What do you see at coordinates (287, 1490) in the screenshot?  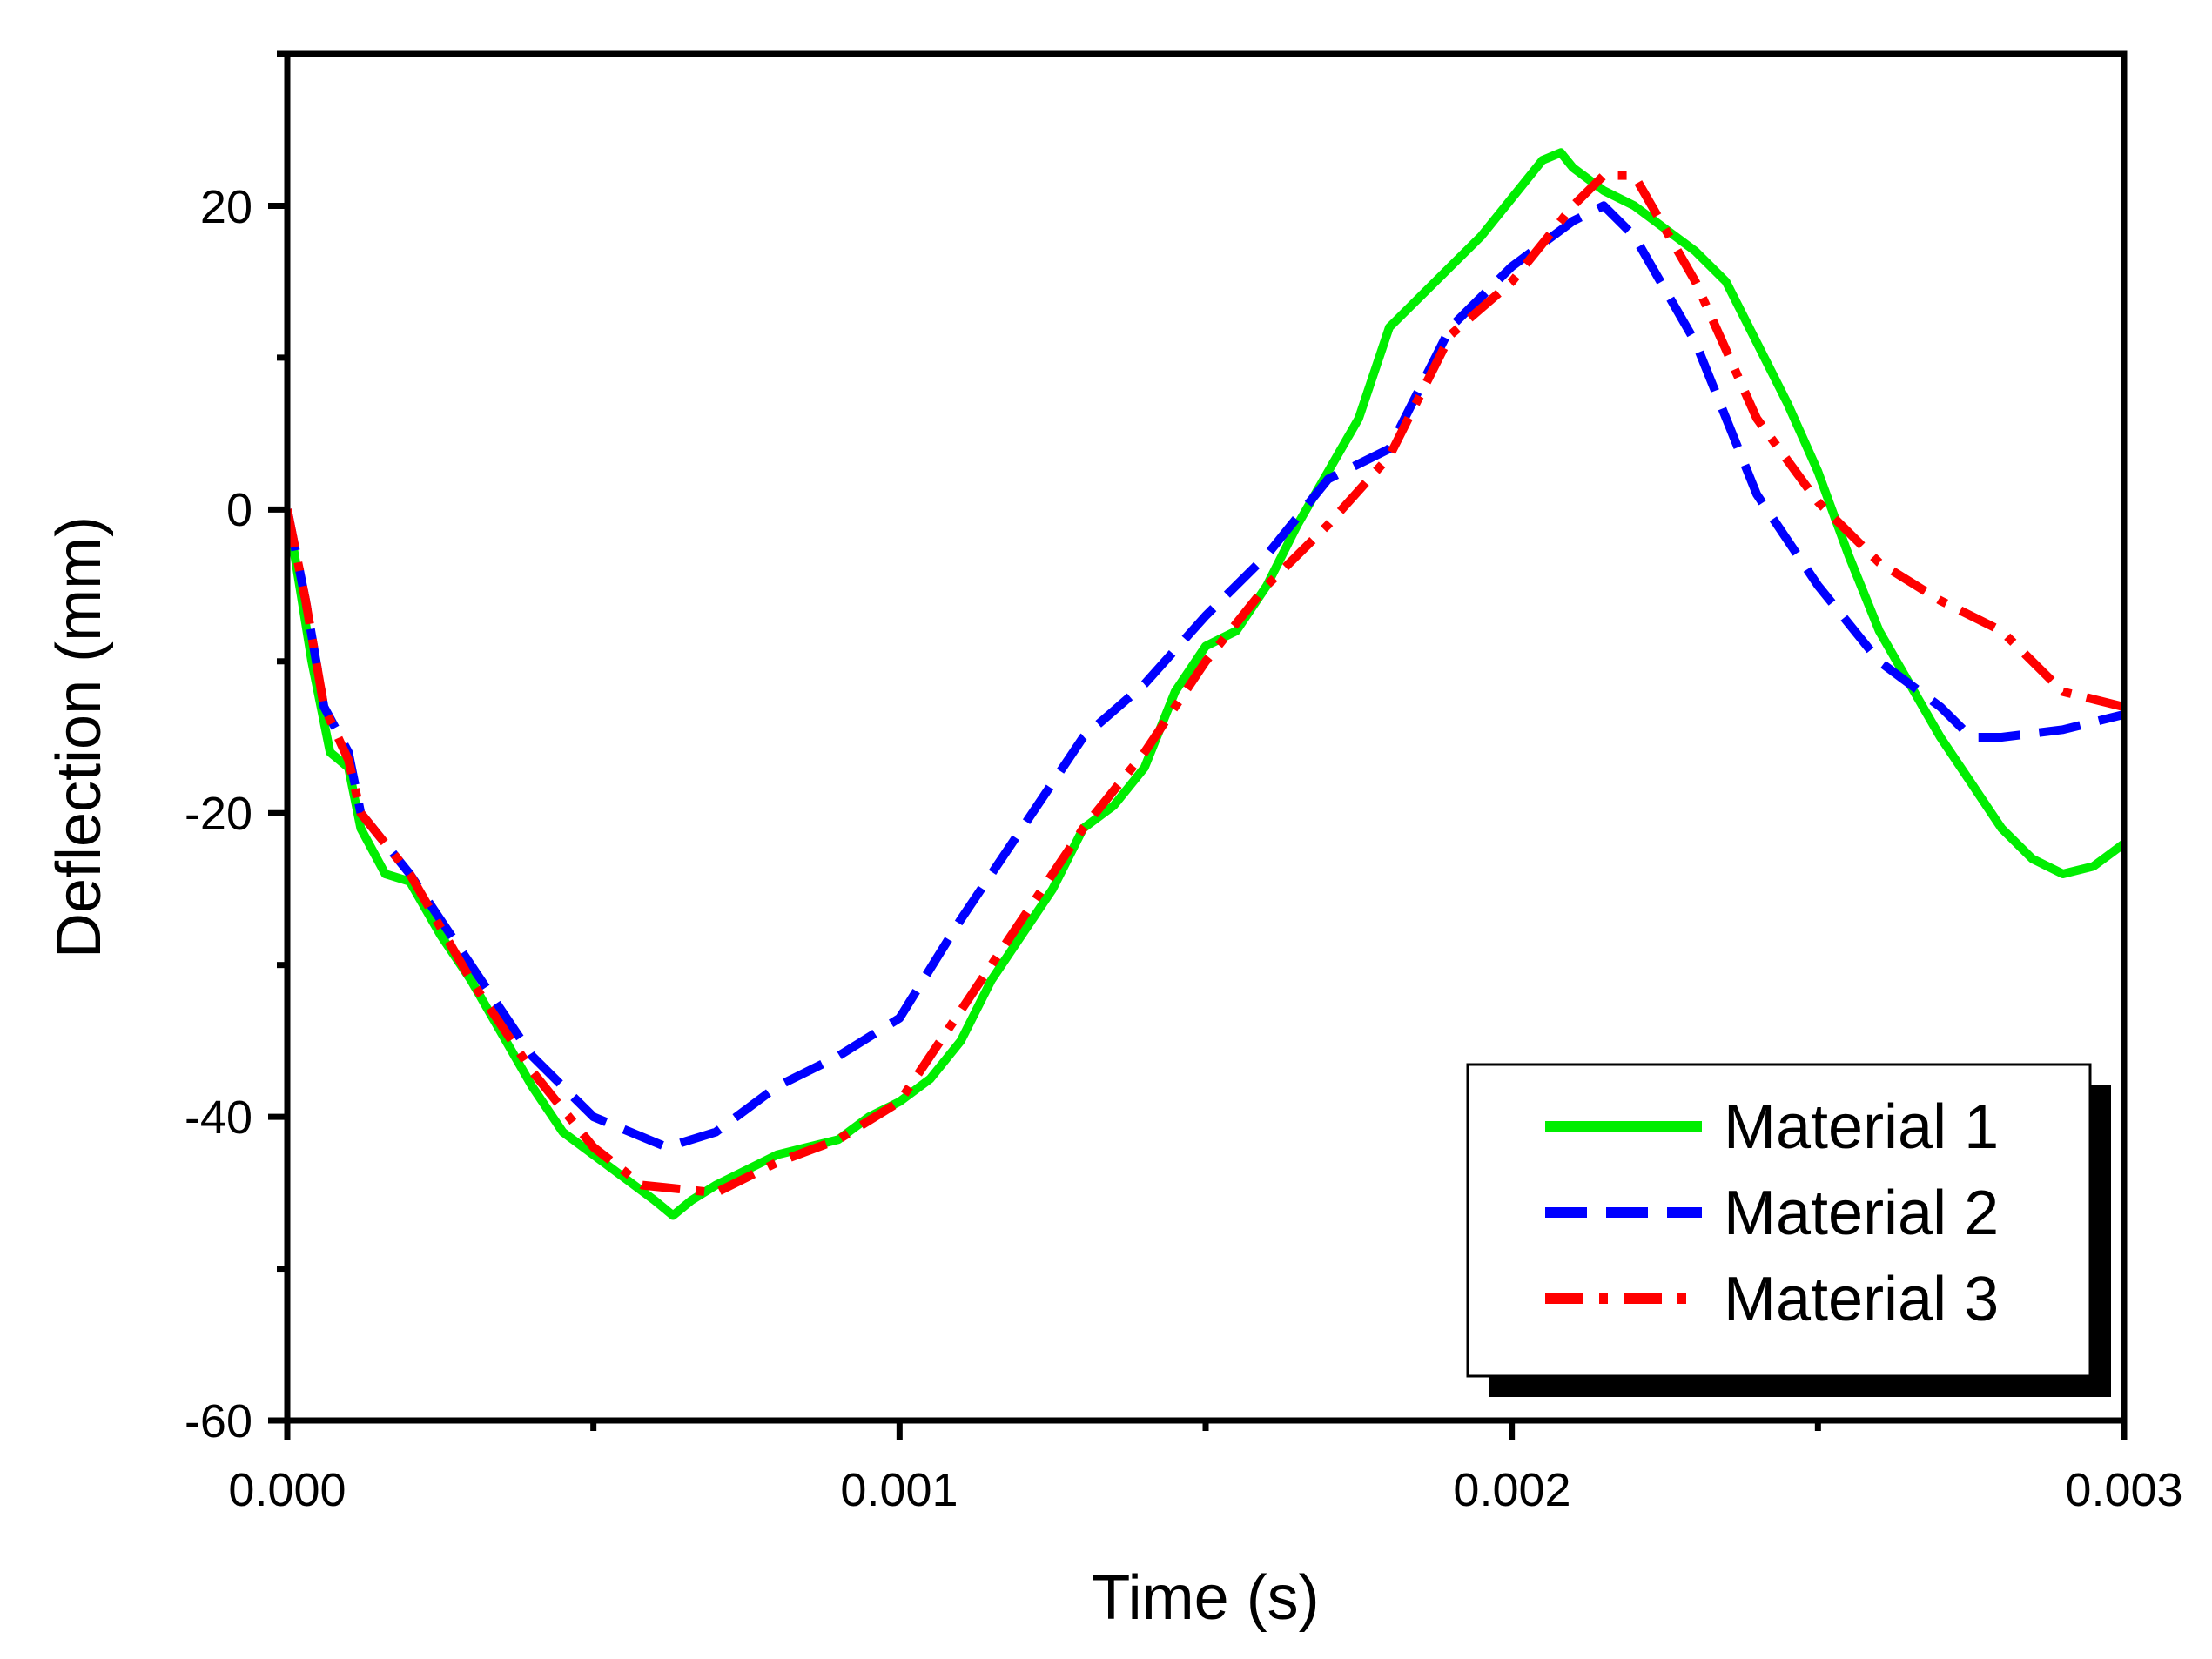 I see `x-tick-label: 0.000` at bounding box center [287, 1490].